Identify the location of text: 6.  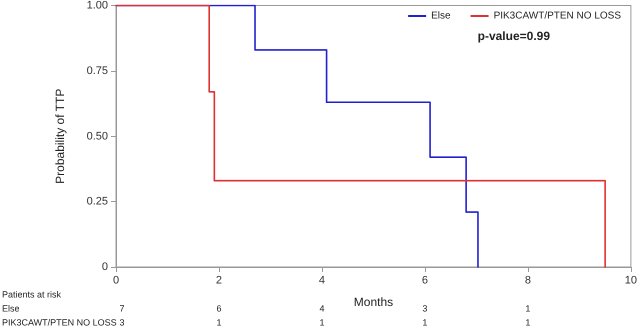
(219, 309).